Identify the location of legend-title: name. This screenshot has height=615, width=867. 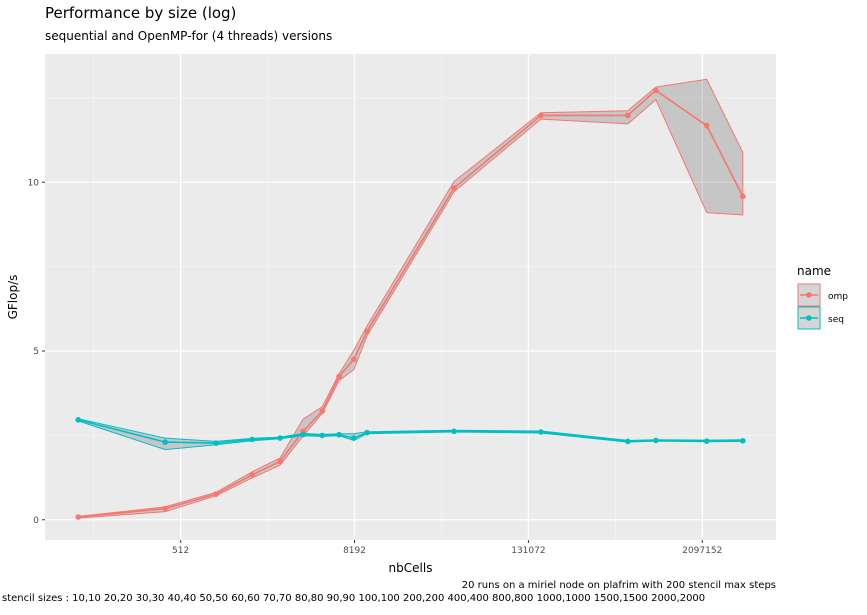
(814, 271).